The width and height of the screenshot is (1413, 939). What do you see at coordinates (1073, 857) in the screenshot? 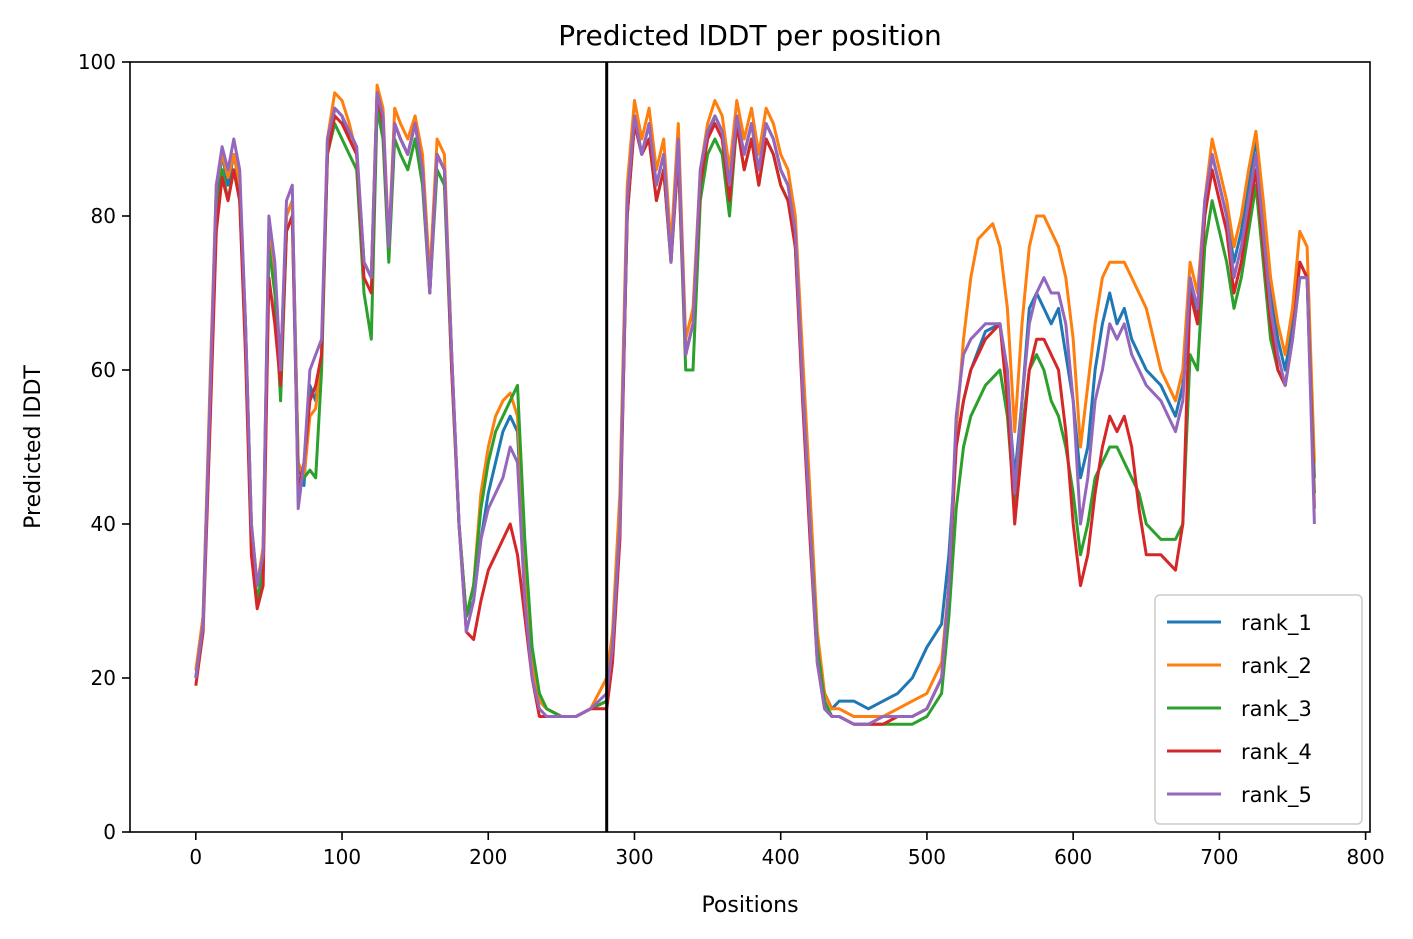
I see `x-tick-label: 600` at bounding box center [1073, 857].